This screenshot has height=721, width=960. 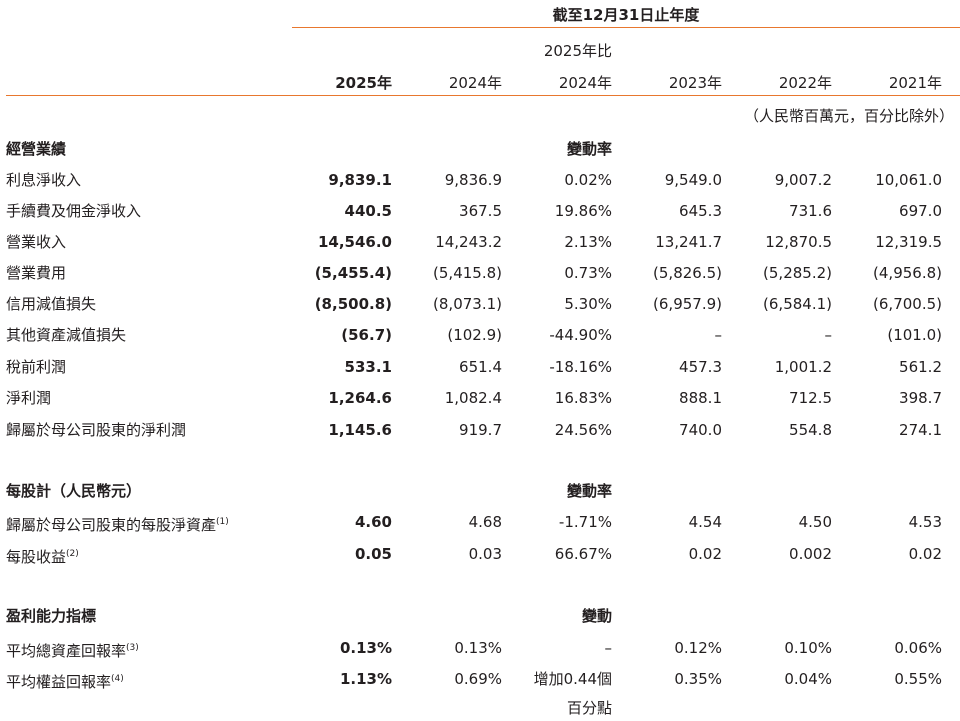 I want to click on value-2022: 0.10%, so click(x=808, y=648).